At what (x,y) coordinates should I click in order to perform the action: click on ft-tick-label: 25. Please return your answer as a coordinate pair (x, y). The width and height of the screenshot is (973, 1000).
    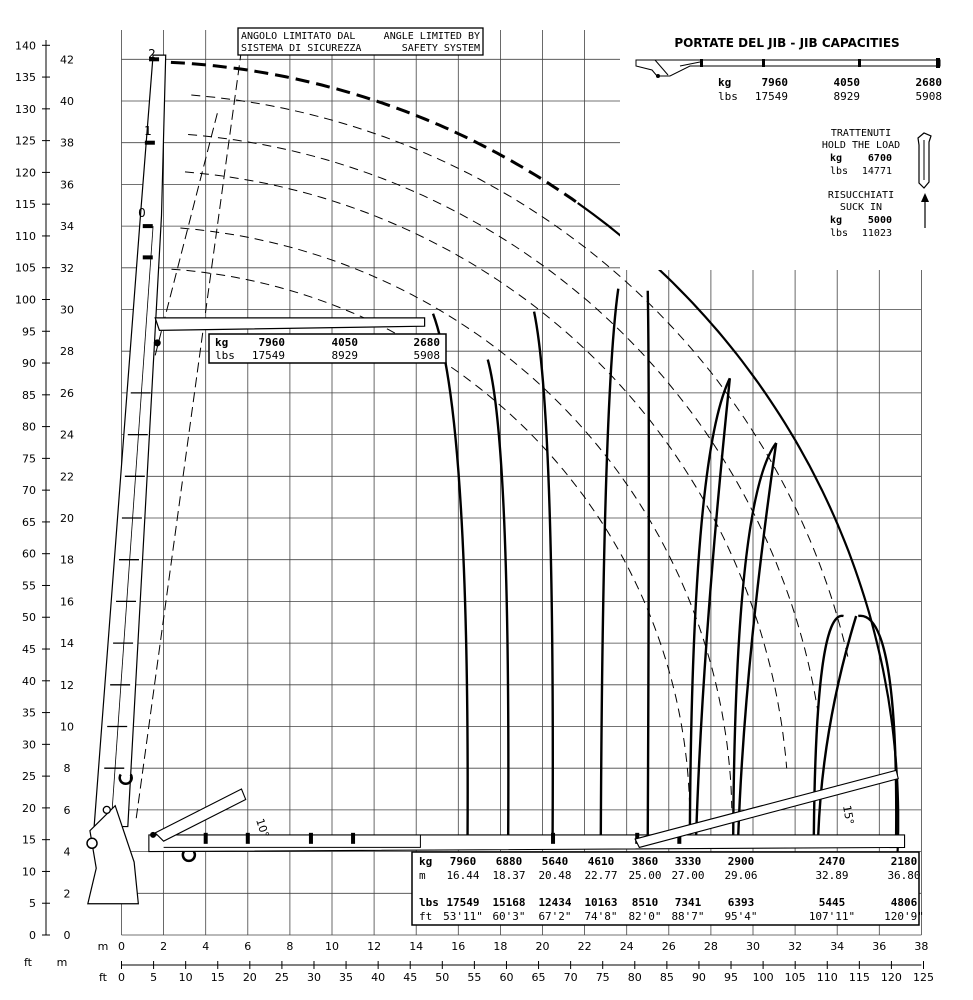
    Looking at the image, I should click on (282, 977).